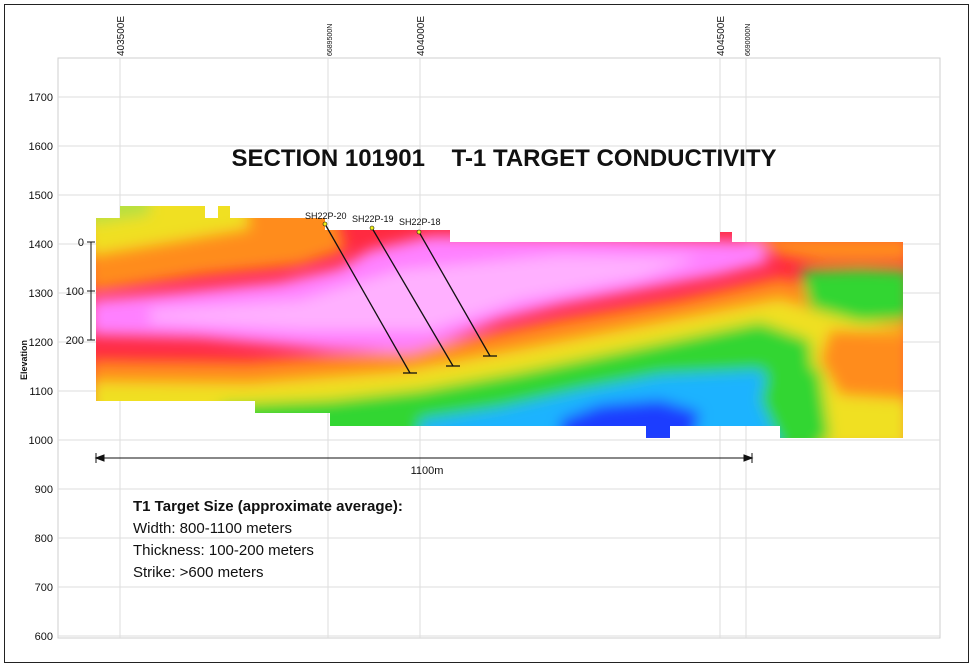  I want to click on elevation-tick-1700: 1700, so click(41, 98).